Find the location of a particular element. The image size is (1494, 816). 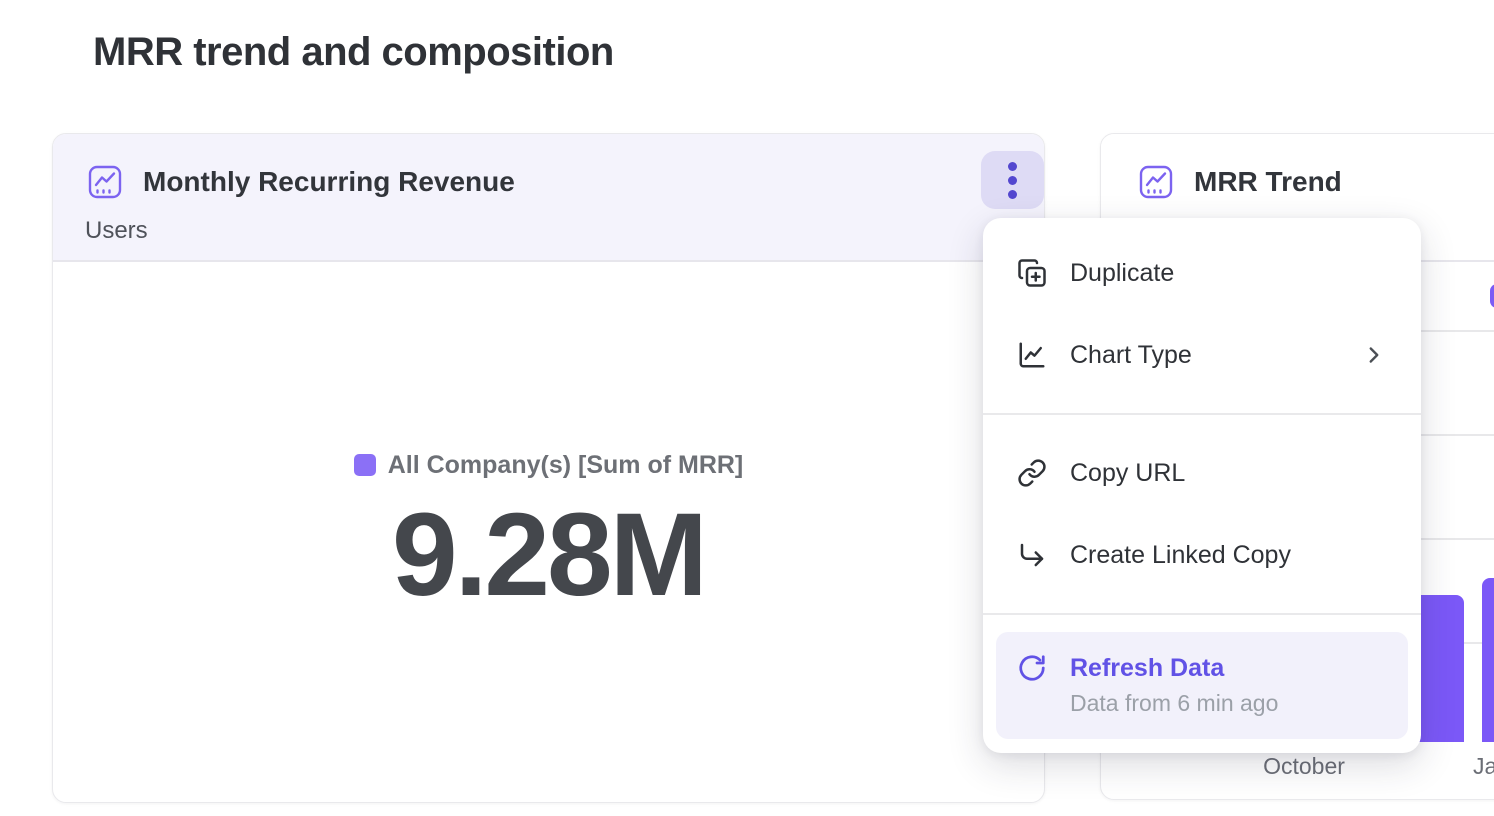

bar is located at coordinates (1488, 660).